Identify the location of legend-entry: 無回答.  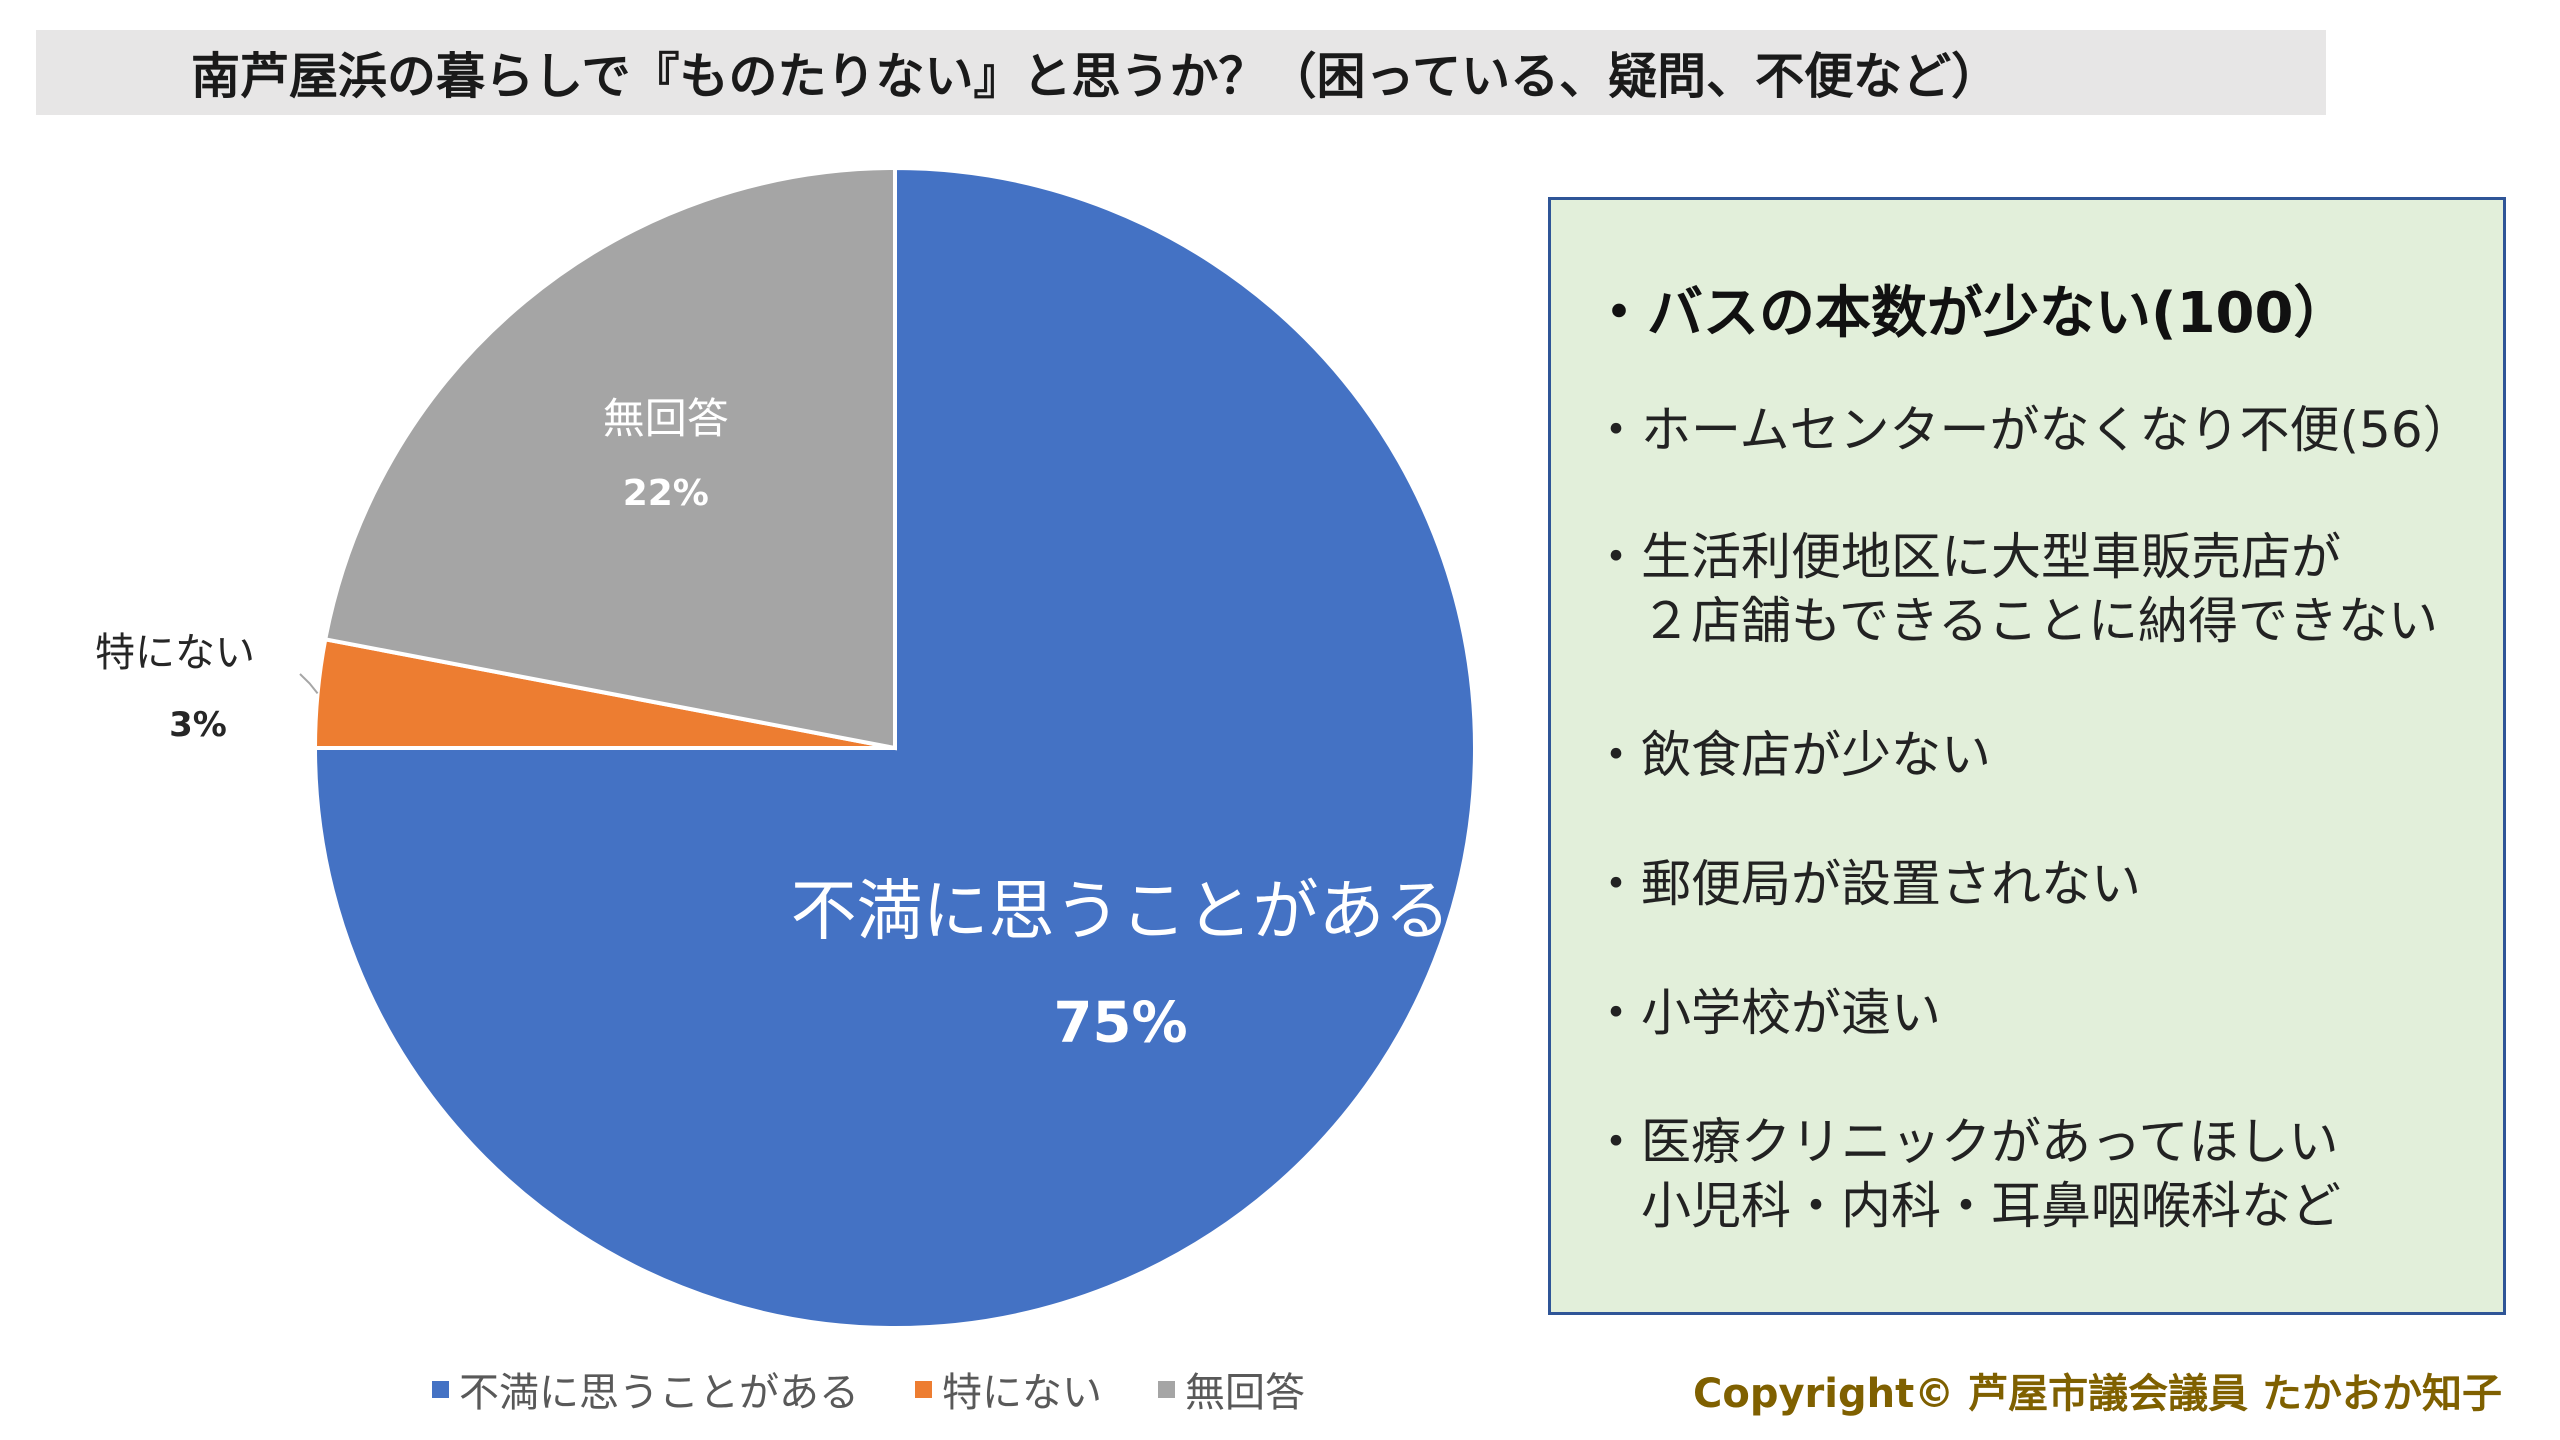
(1231, 1389).